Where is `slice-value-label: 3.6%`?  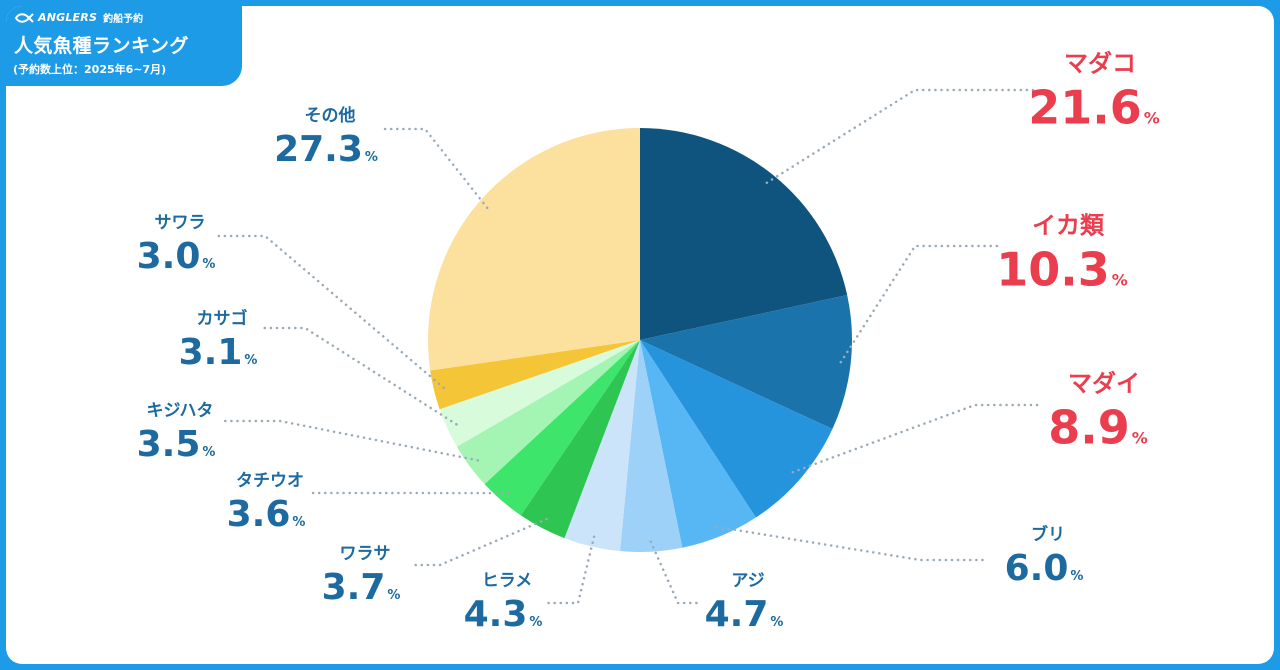 slice-value-label: 3.6% is located at coordinates (266, 514).